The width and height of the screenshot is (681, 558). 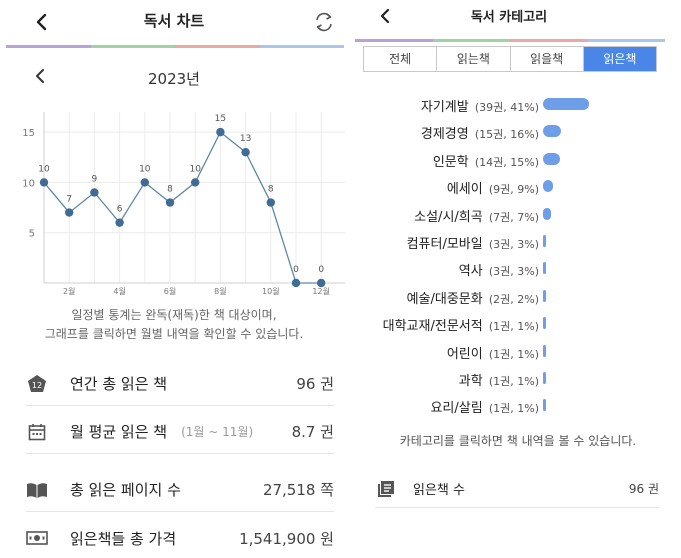 What do you see at coordinates (444, 244) in the screenshot?
I see `category-name: 컴퓨터/모바일` at bounding box center [444, 244].